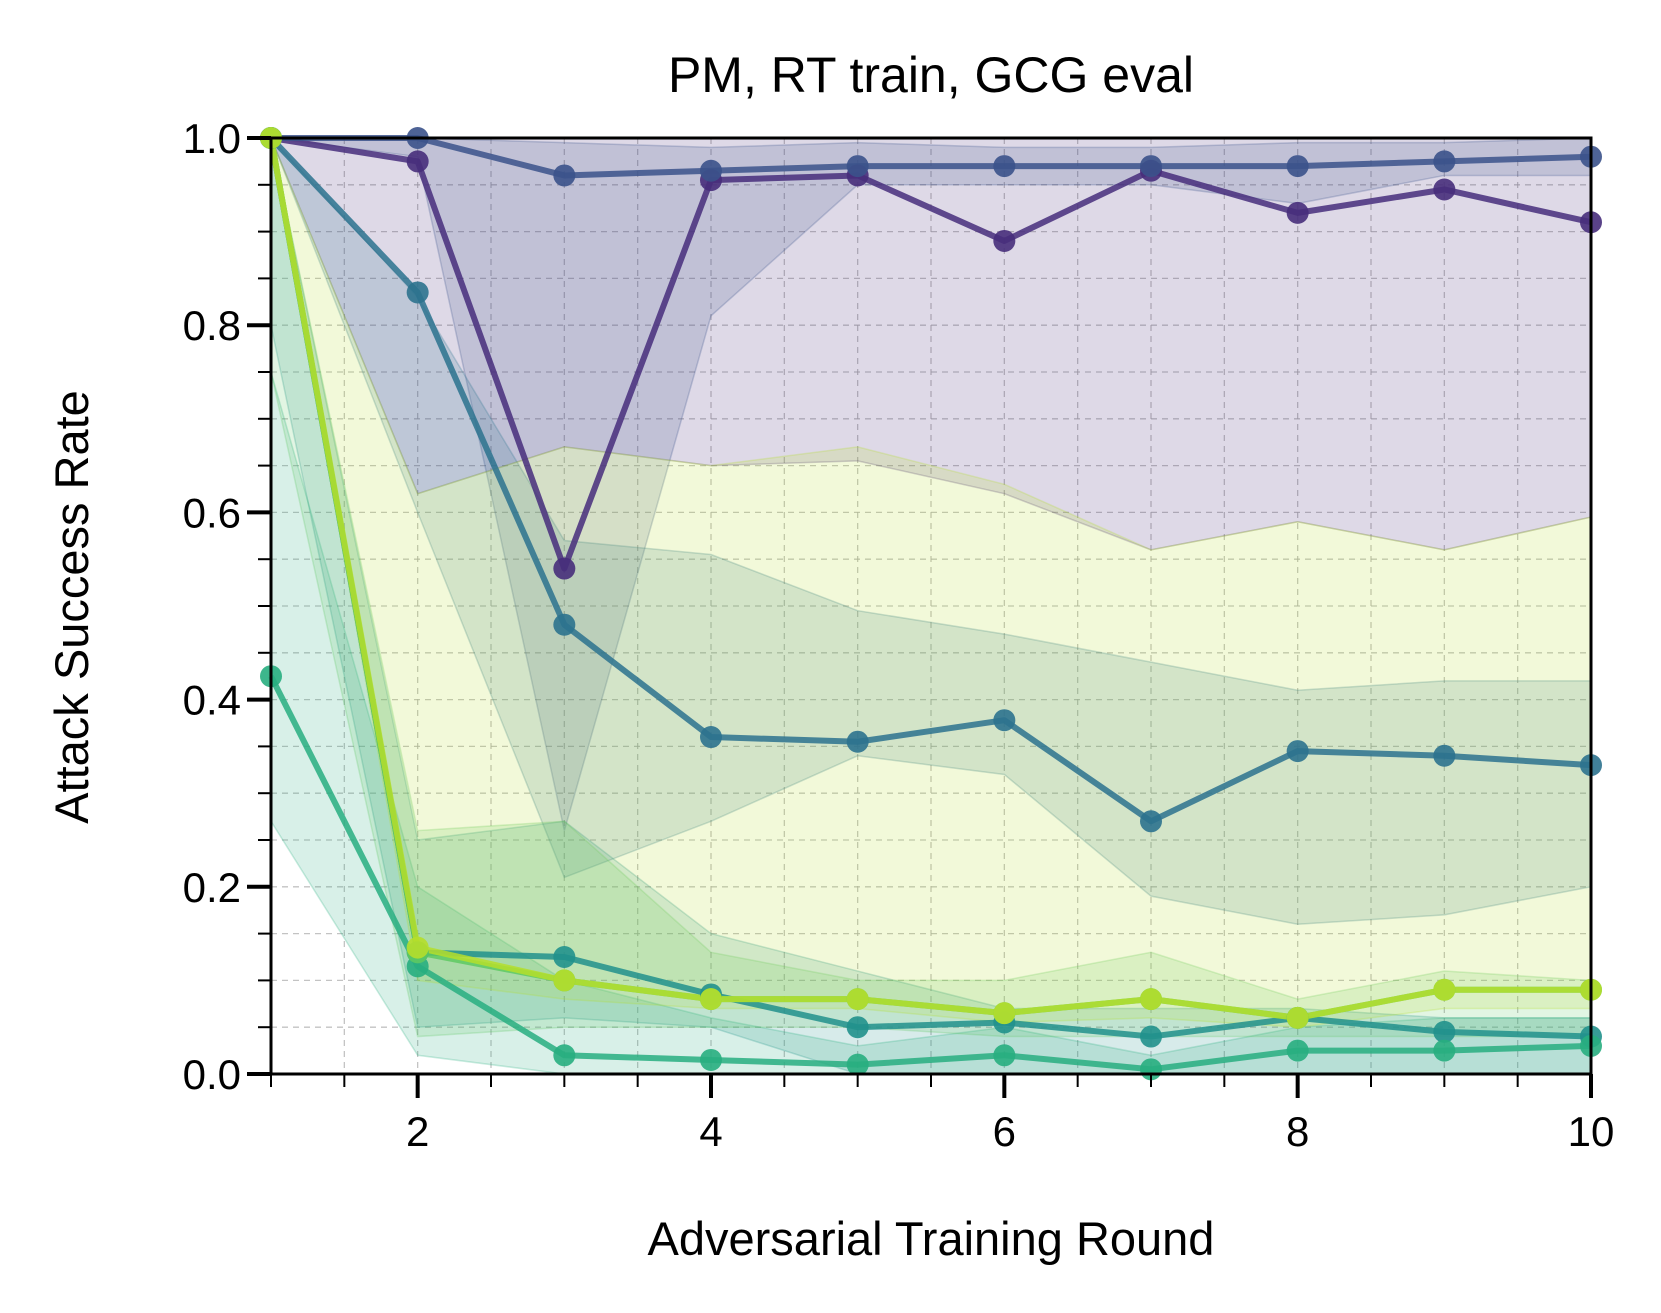 This screenshot has height=1313, width=1661. What do you see at coordinates (931, 1238) in the screenshot?
I see `x-axis-label: Adversarial Training Round` at bounding box center [931, 1238].